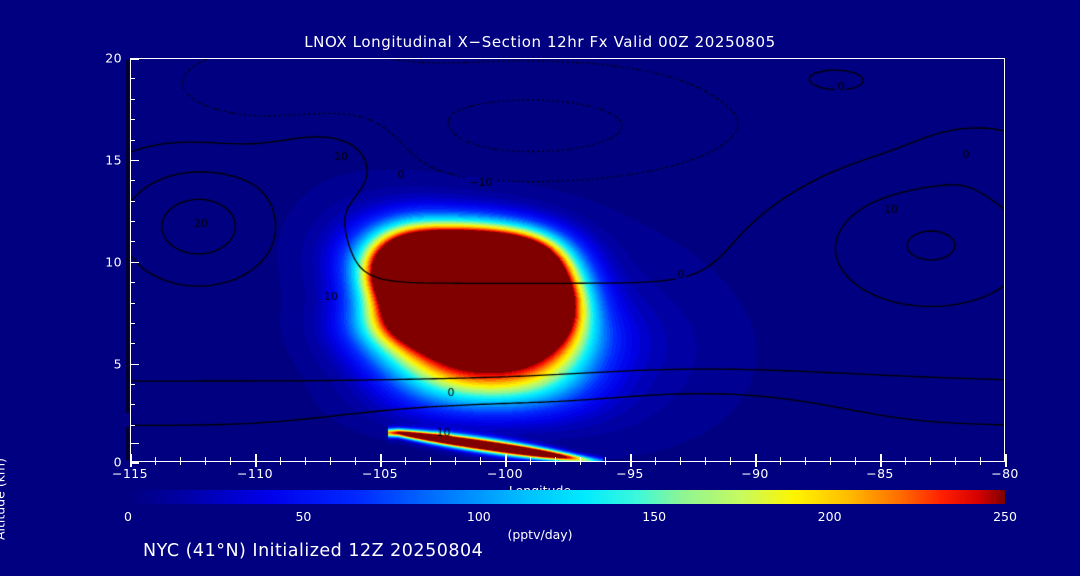 This screenshot has width=1080, height=576. I want to click on x-tick-label: −115, so click(130, 473).